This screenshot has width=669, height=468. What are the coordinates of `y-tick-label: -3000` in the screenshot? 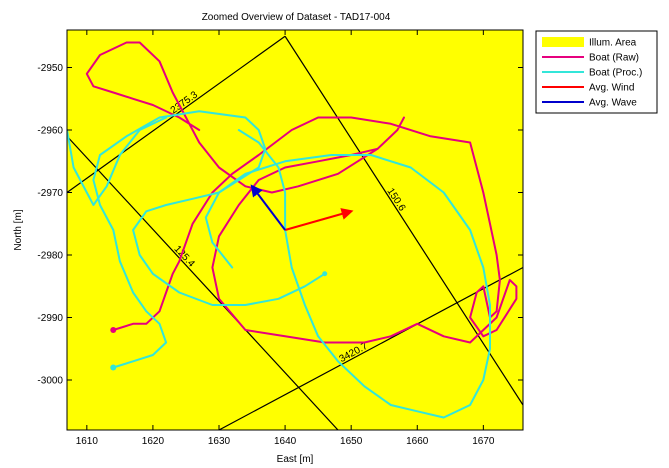 It's located at (50, 381).